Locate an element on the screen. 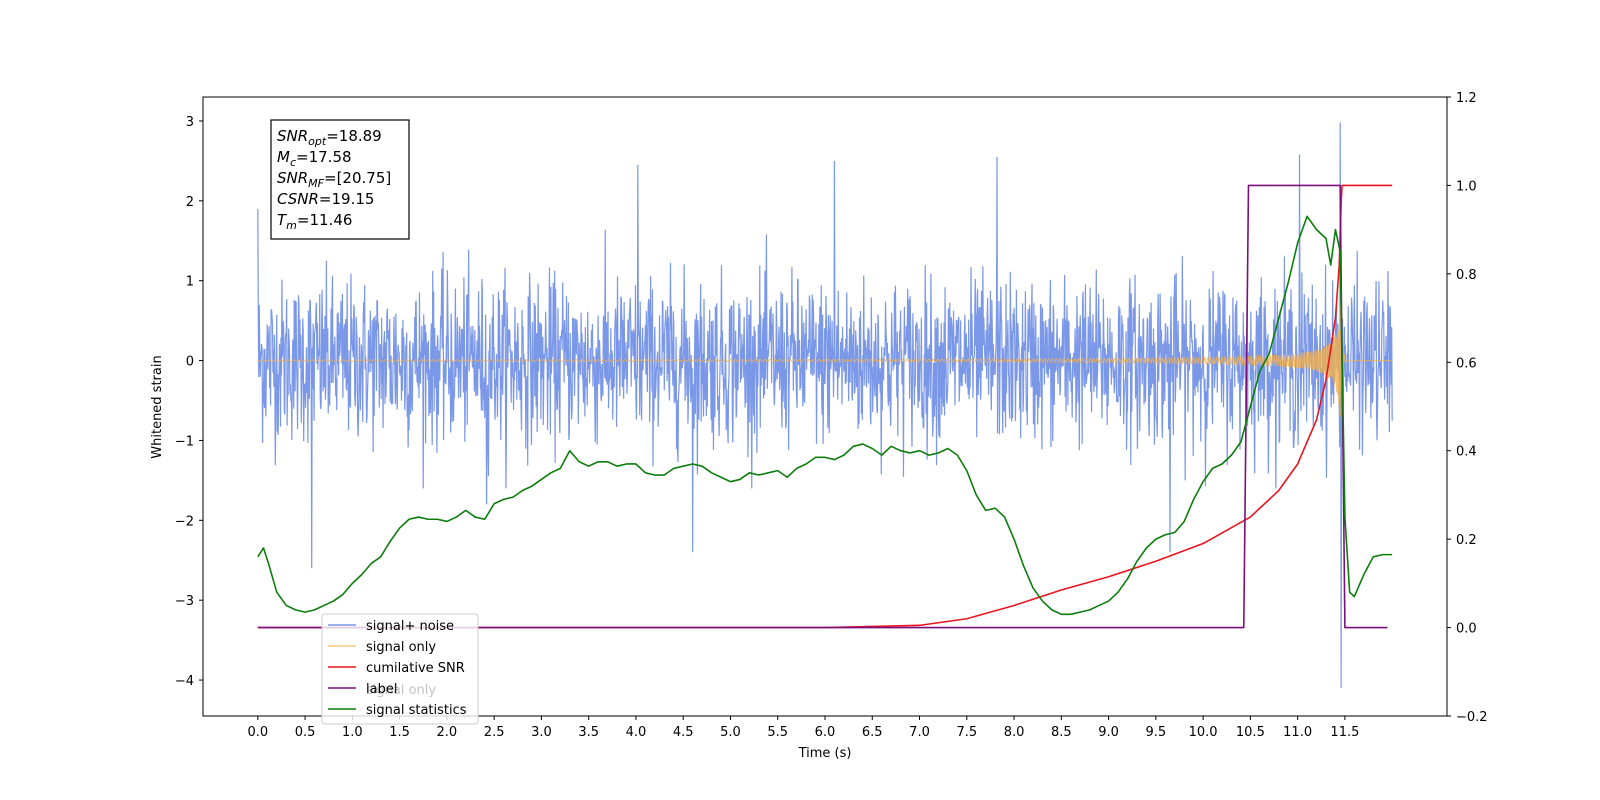  x-tick-label: 4.0 is located at coordinates (636, 732).